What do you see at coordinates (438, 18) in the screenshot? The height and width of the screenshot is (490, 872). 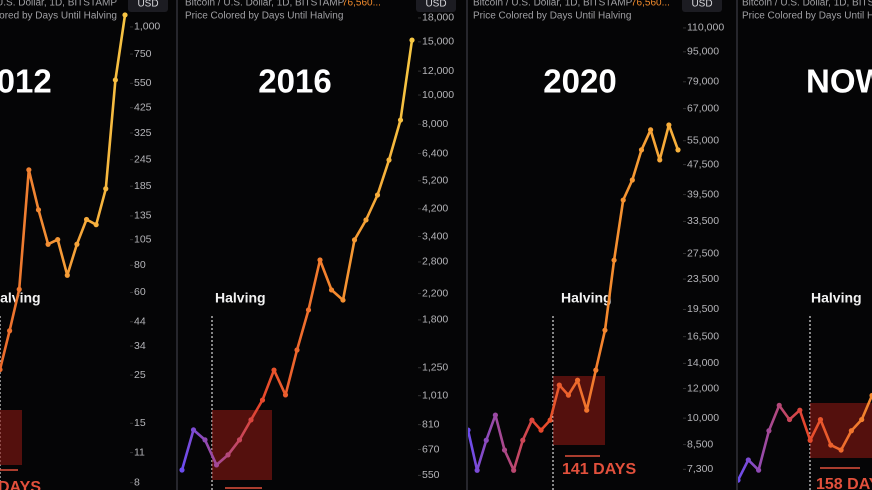 I see `y-tick-label: 18,000` at bounding box center [438, 18].